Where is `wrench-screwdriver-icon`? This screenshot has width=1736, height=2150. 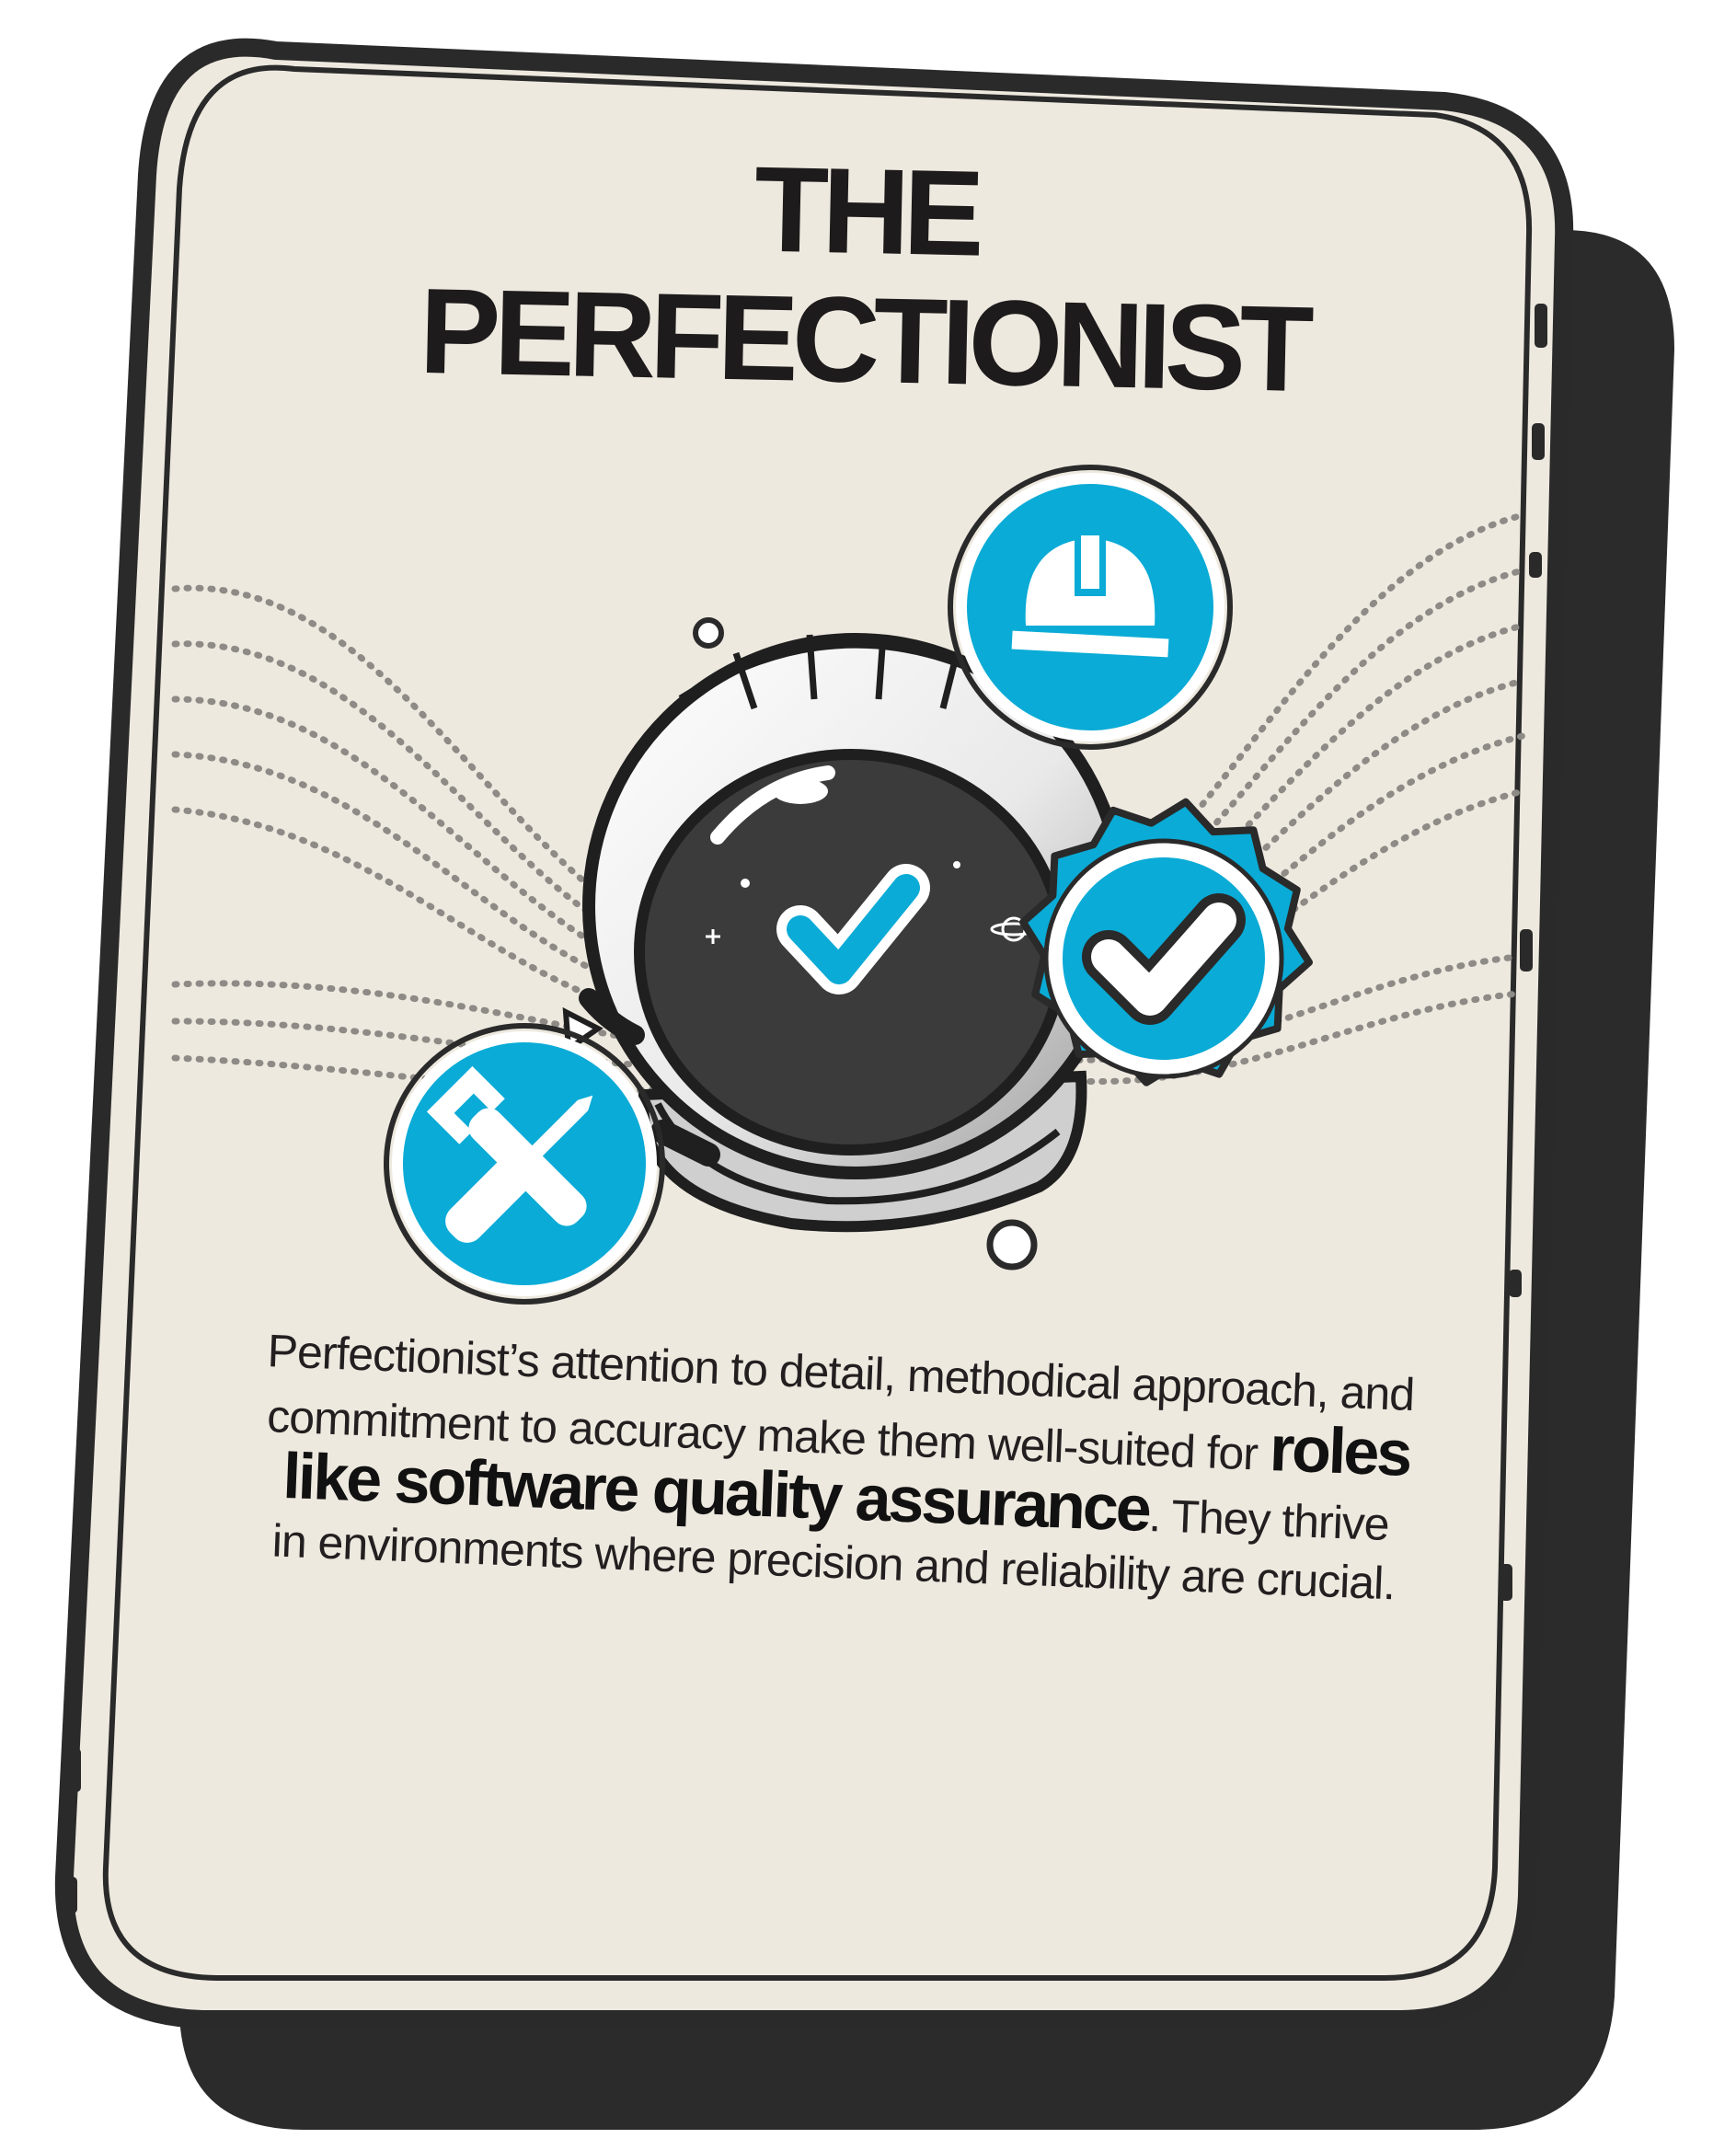 wrench-screwdriver-icon is located at coordinates (524, 1164).